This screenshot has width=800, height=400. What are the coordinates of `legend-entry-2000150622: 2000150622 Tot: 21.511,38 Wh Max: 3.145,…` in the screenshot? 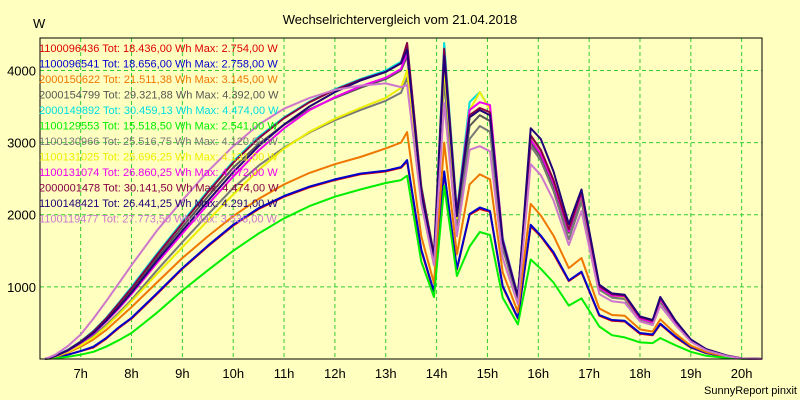 It's located at (158, 80).